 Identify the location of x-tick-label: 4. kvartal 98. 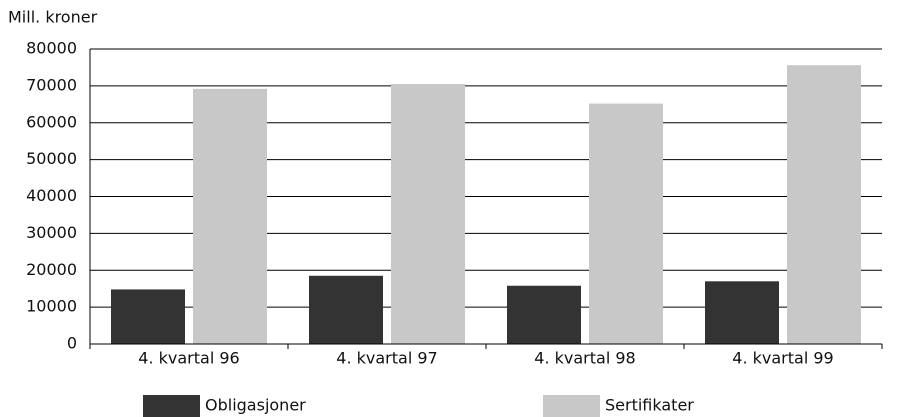
(584, 358).